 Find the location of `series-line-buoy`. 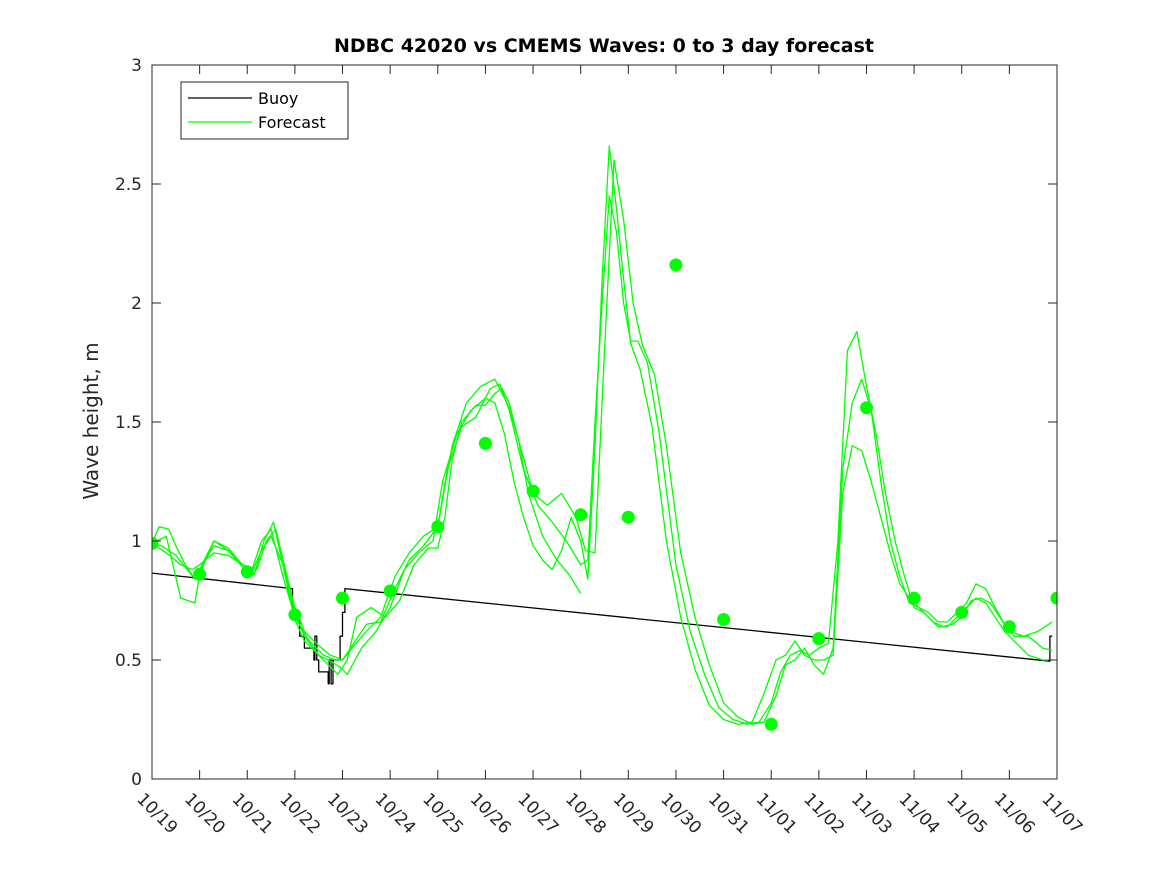

series-line-buoy is located at coordinates (602, 628).